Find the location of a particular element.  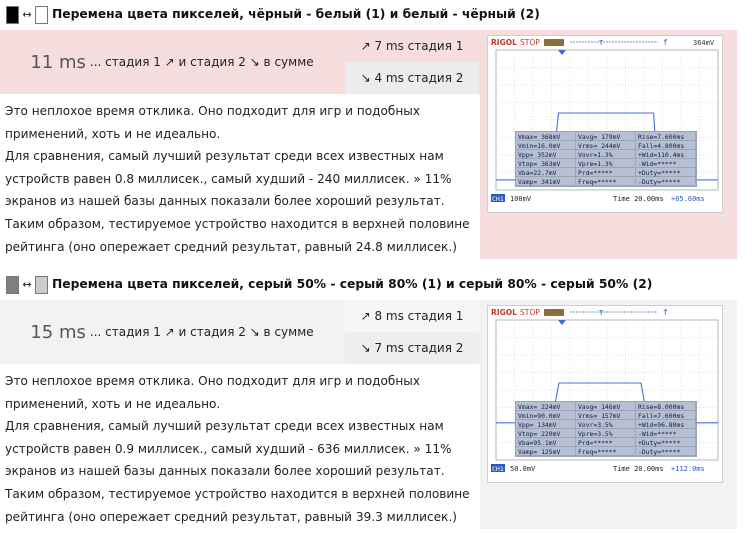

measurement-value: Vtop= 363mV is located at coordinates (539, 164).